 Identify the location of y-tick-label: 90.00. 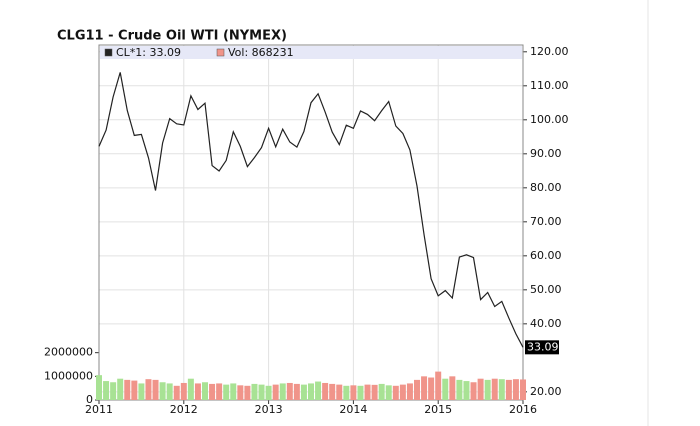
(546, 153).